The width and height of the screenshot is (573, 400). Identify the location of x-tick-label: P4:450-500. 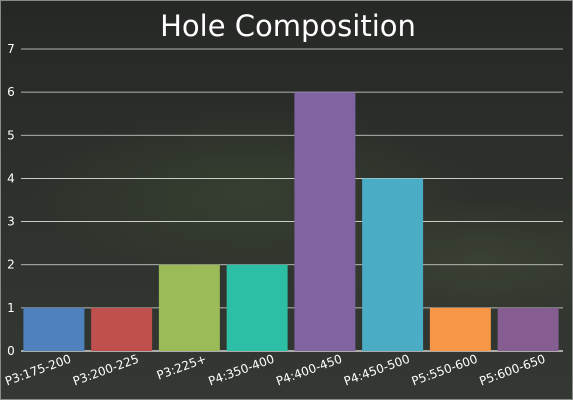
(377, 370).